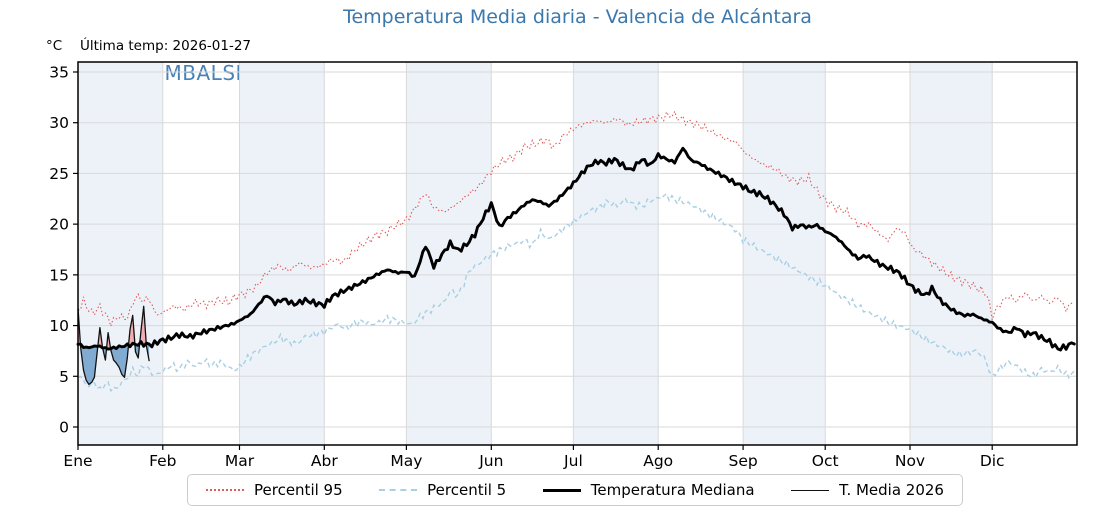 Image resolution: width=1120 pixels, height=506 pixels. I want to click on y-tick-label: 35, so click(59, 72).